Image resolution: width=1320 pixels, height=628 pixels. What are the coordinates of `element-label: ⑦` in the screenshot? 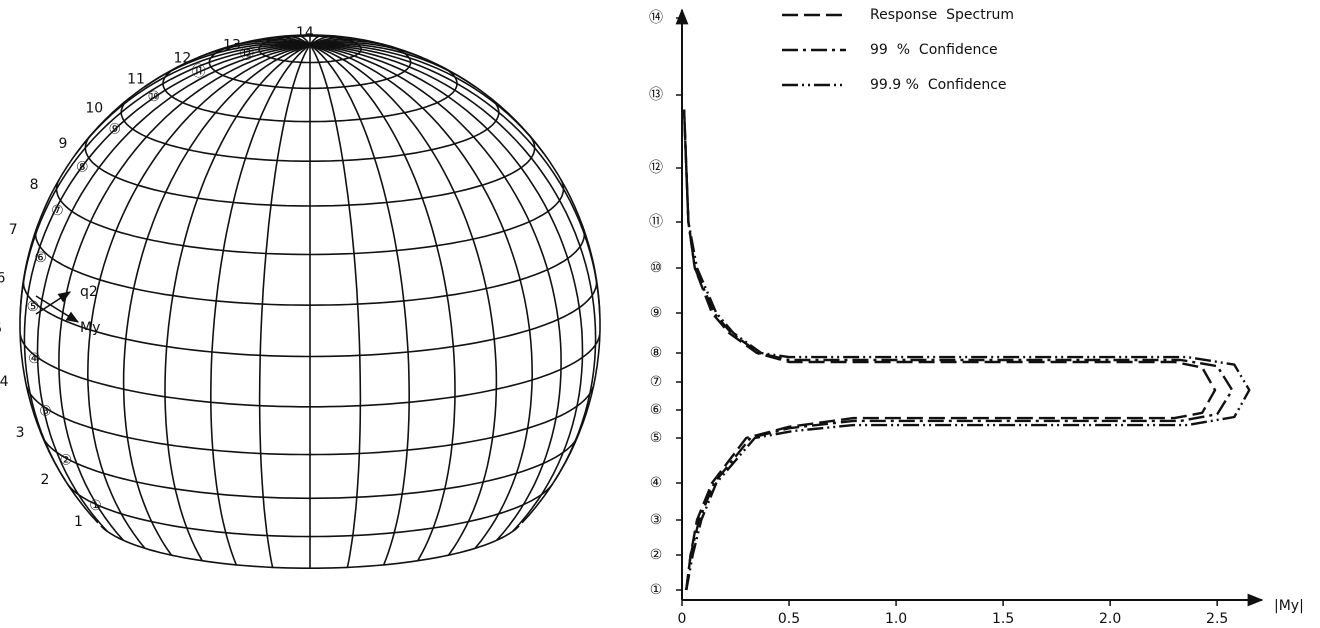 It's located at (57, 211).